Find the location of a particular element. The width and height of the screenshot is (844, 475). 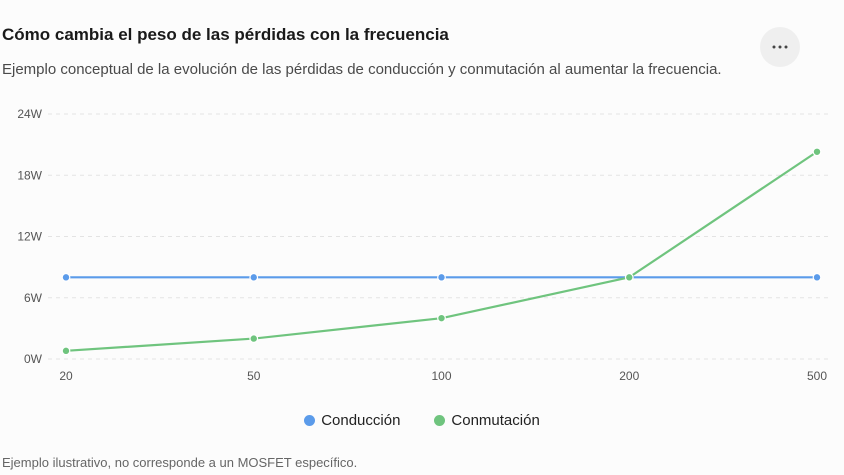

y-tick-label: 6W is located at coordinates (33, 298).